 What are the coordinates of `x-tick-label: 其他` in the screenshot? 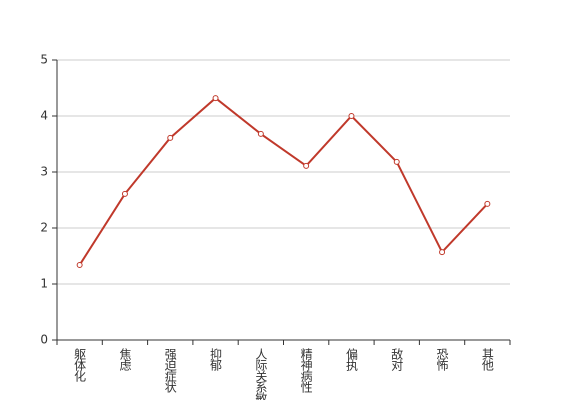 It's located at (487, 359).